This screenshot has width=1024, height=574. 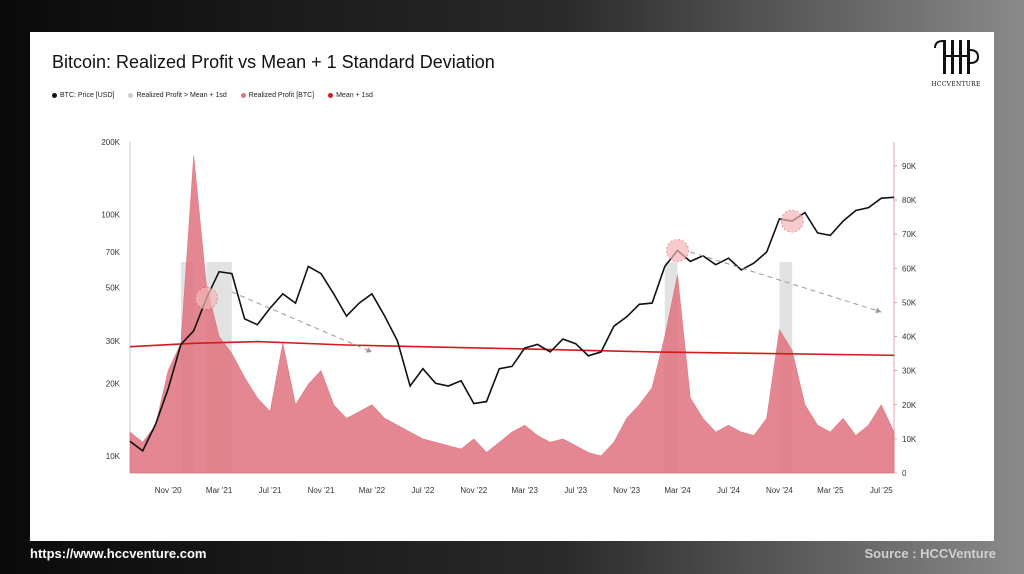 What do you see at coordinates (113, 287) in the screenshot?
I see `left-tick-label: 50K` at bounding box center [113, 287].